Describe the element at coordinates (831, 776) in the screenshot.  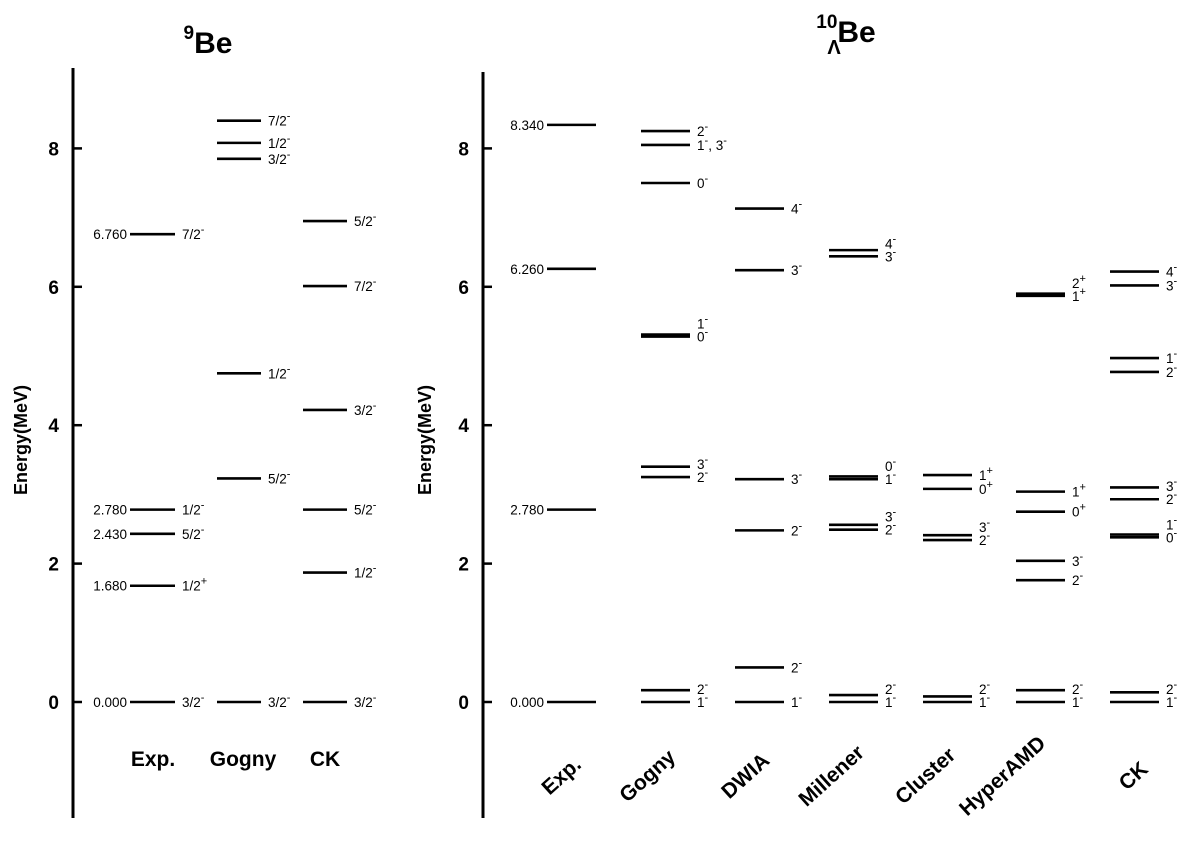
I see `column-label-millener: Millener` at that location.